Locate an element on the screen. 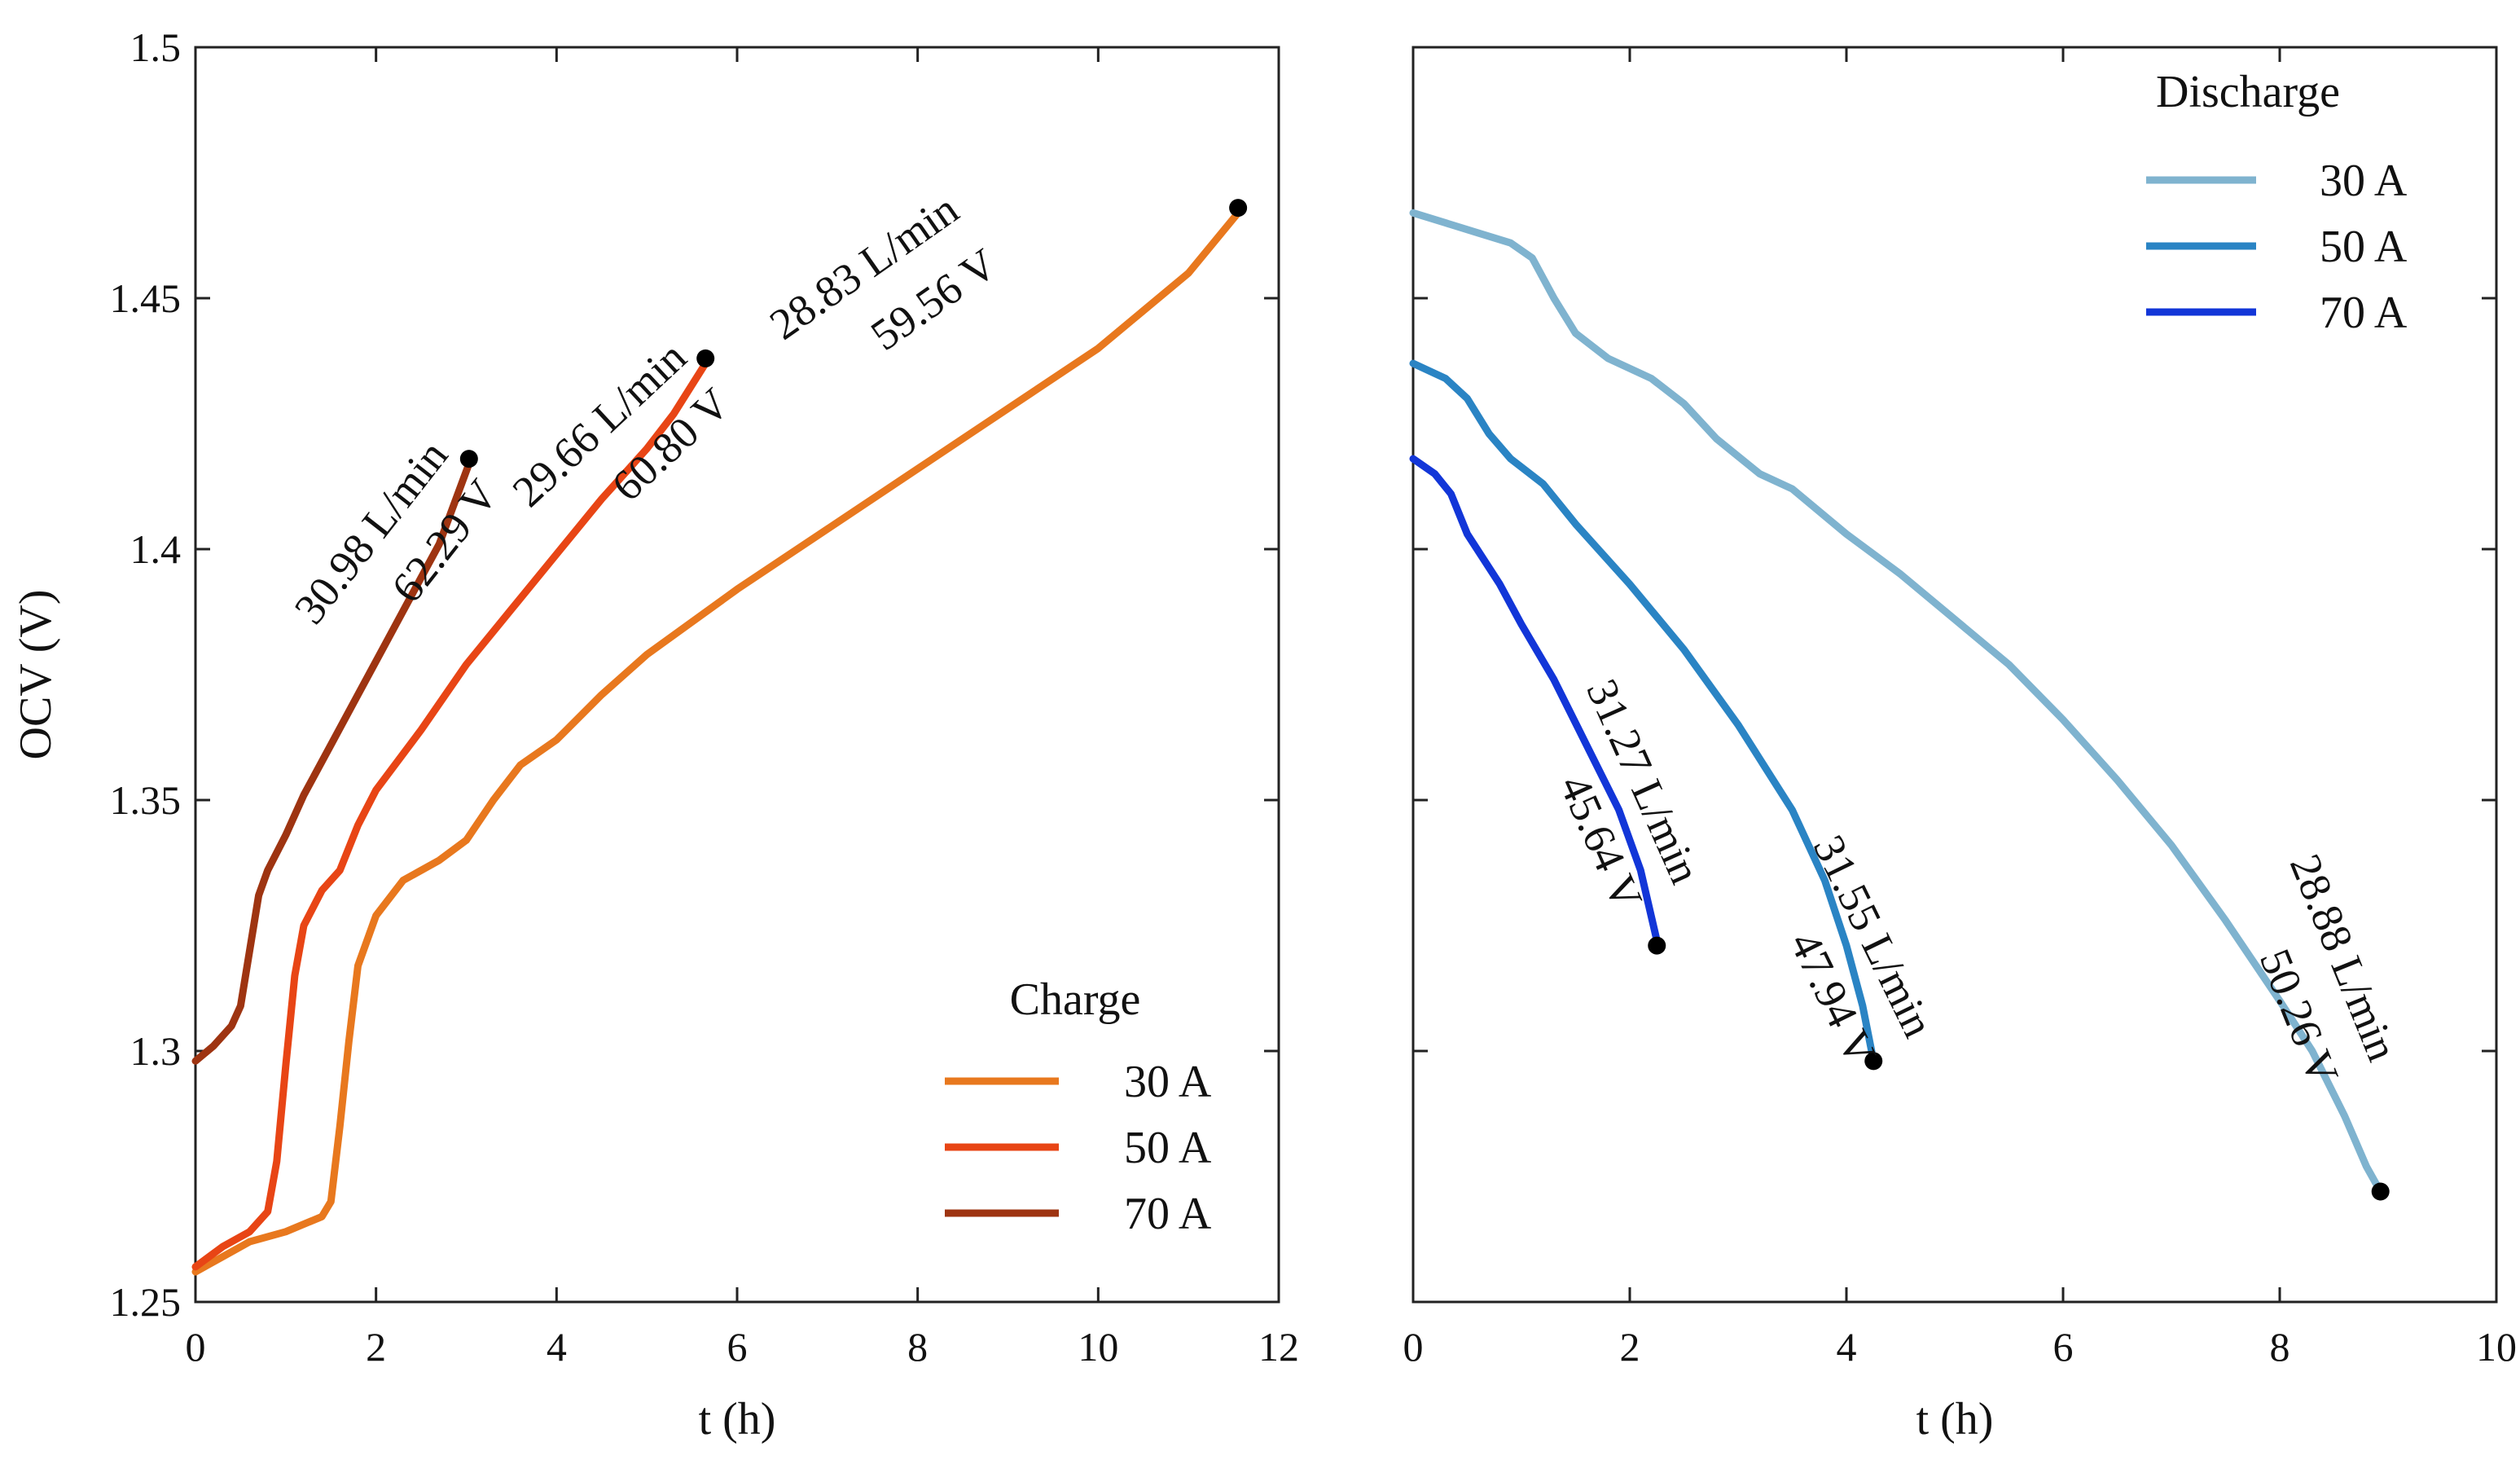  y-tick-label: 1.35 is located at coordinates (146, 800).